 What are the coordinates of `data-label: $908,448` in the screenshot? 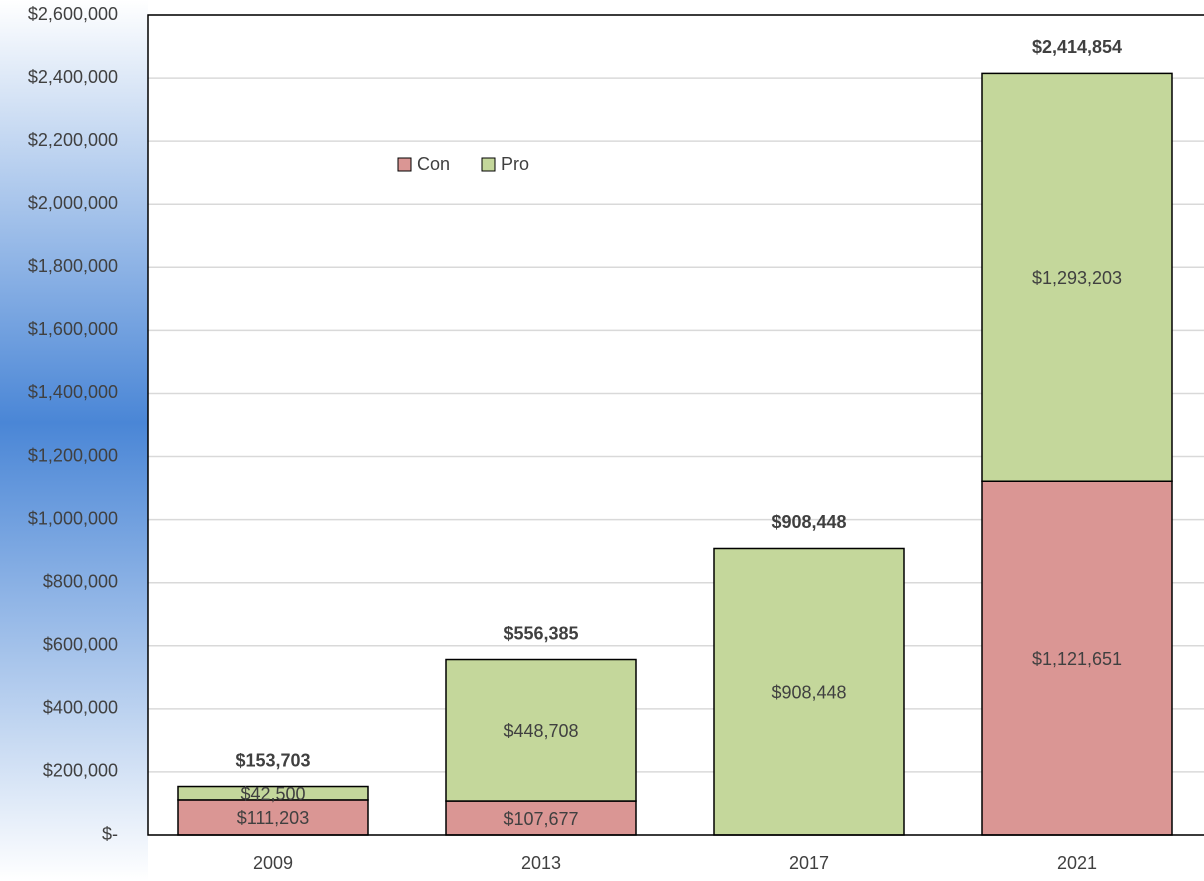 It's located at (808, 692).